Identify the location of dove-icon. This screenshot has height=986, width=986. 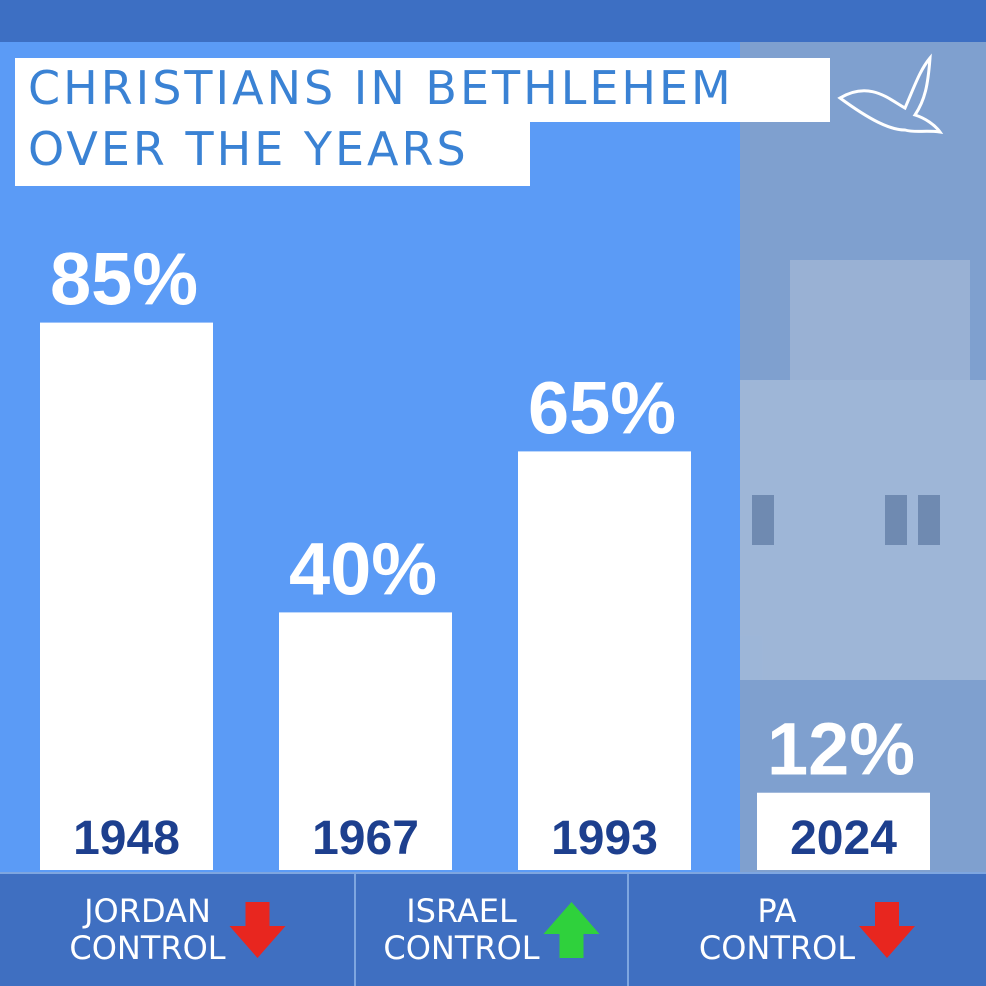
(890, 93).